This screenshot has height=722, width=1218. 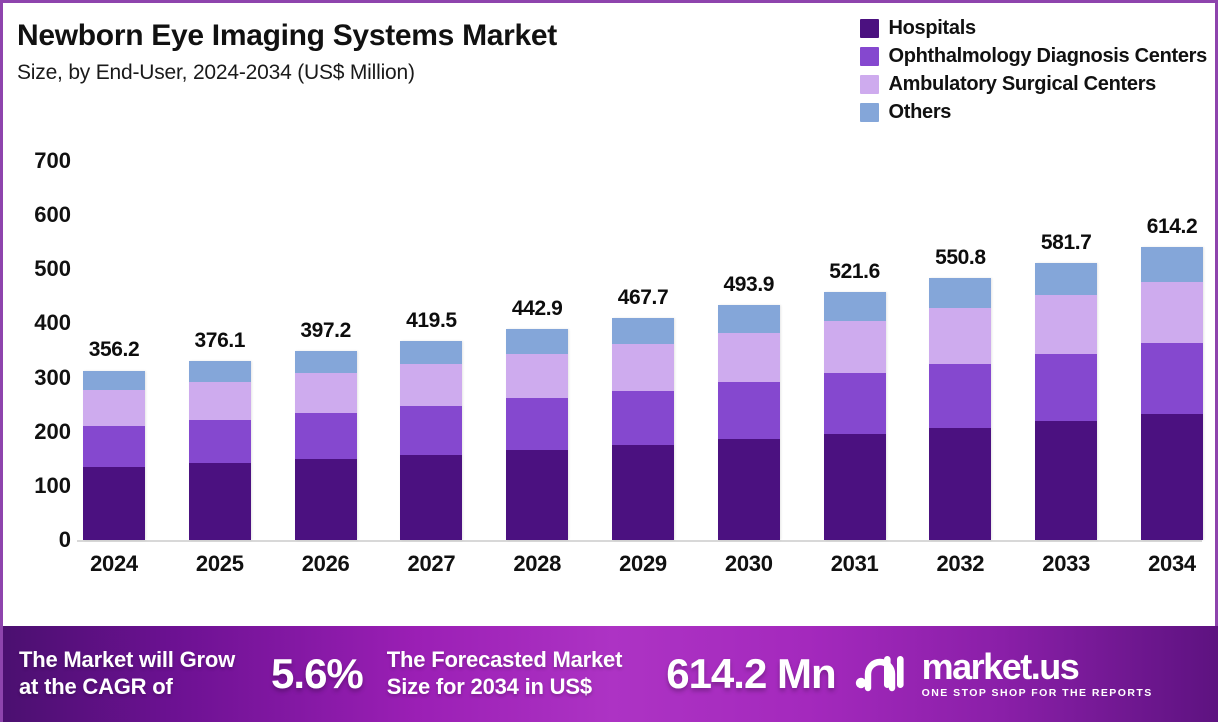 I want to click on bar-column: 467.7, so click(x=642, y=341).